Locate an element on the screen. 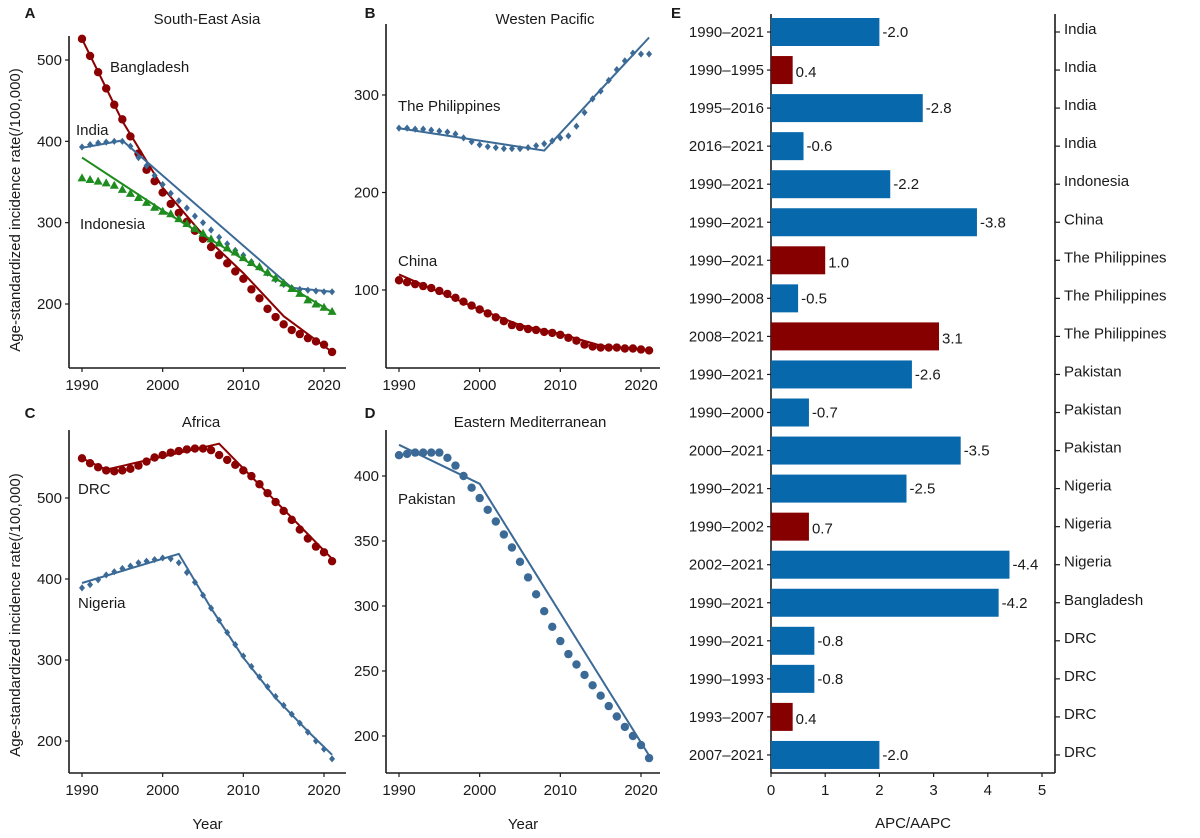  x-tick-label: 2000 is located at coordinates (479, 790).